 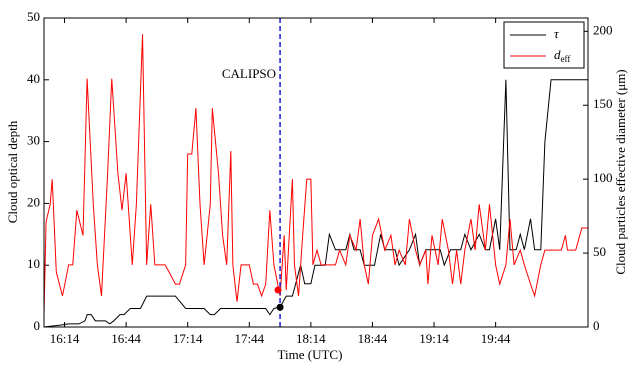 What do you see at coordinates (620, 171) in the screenshot?
I see `y2-axis-label: Cloud particles effective diameter (μm)` at bounding box center [620, 171].